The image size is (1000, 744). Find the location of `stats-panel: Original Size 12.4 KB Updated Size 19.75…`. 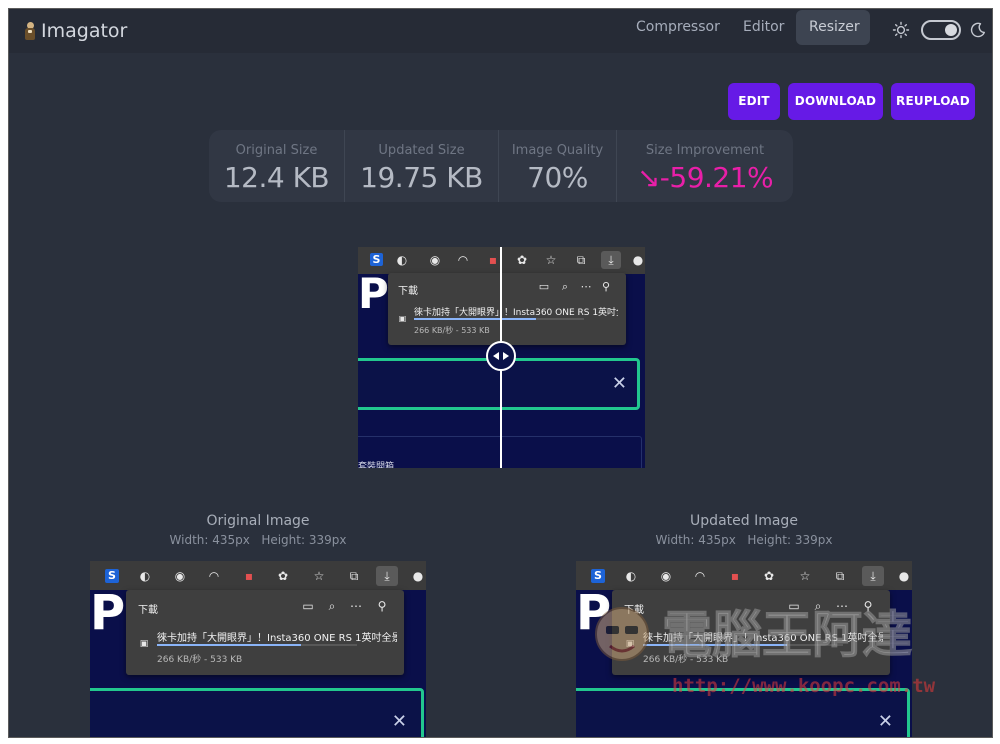

stats-panel: Original Size 12.4 KB Updated Size 19.75… is located at coordinates (501, 166).